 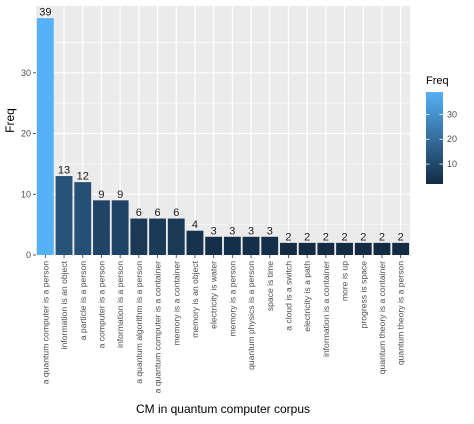 I want to click on y-axis-title: Freq, so click(x=10, y=120).